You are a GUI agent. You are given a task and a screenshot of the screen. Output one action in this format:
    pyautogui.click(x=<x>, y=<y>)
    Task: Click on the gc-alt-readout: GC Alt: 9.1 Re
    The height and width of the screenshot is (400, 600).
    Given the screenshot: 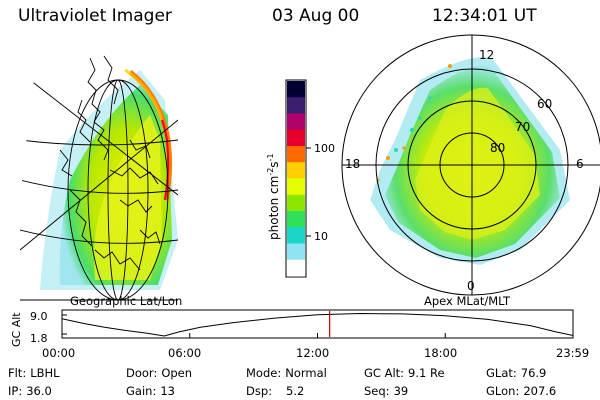 What is the action you would take?
    pyautogui.click(x=404, y=373)
    